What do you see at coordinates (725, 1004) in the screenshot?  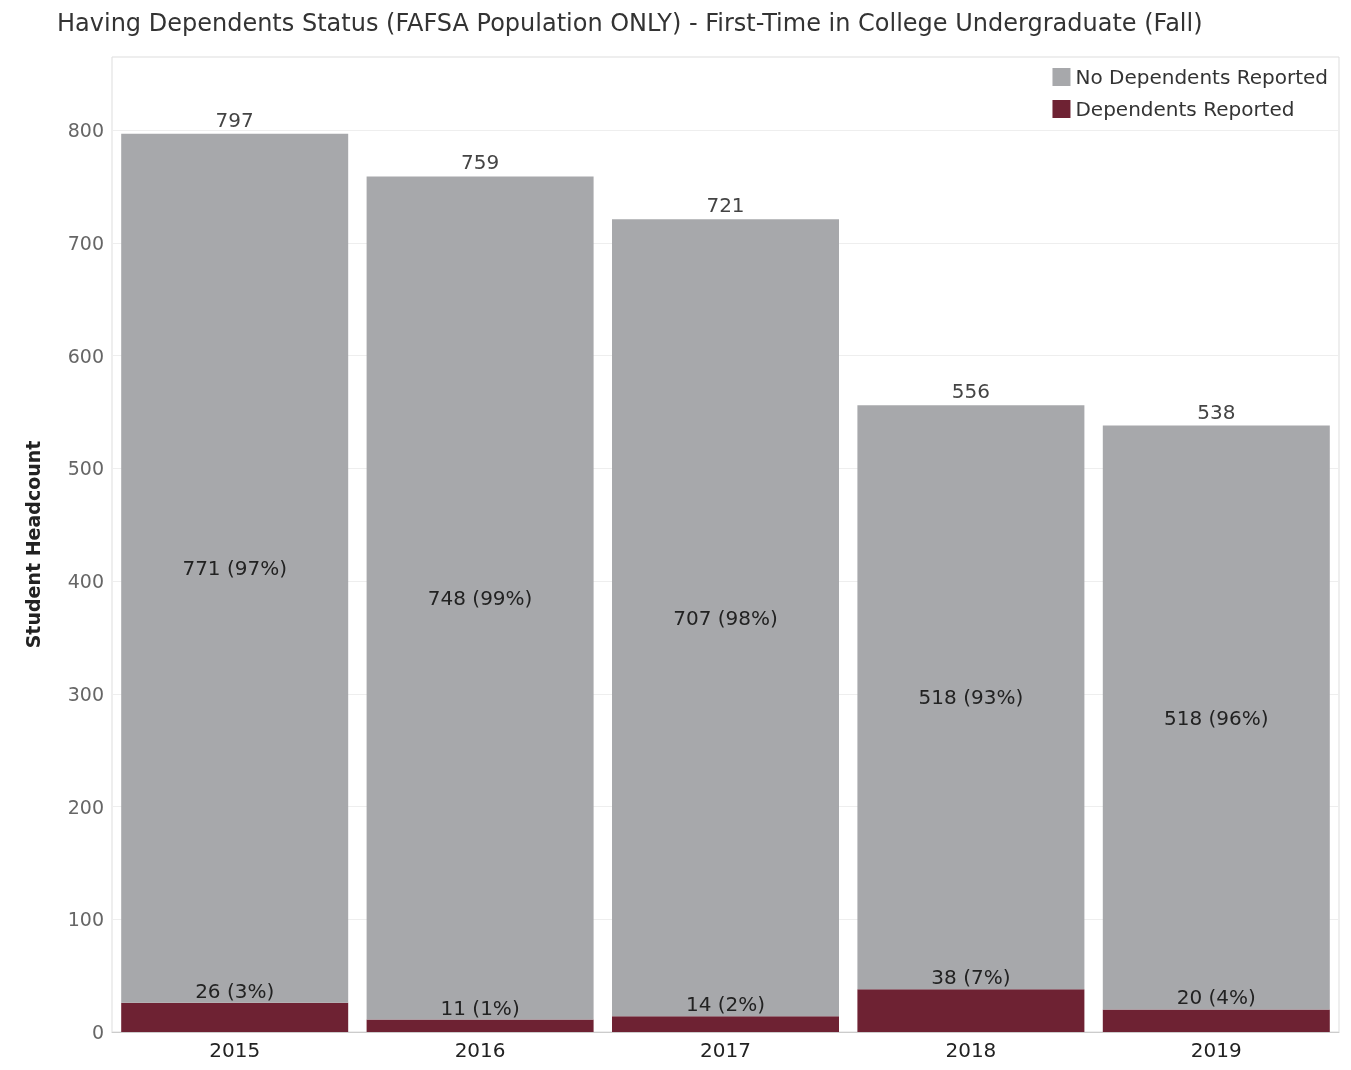 I see `data-label: 14 (2%)` at bounding box center [725, 1004].